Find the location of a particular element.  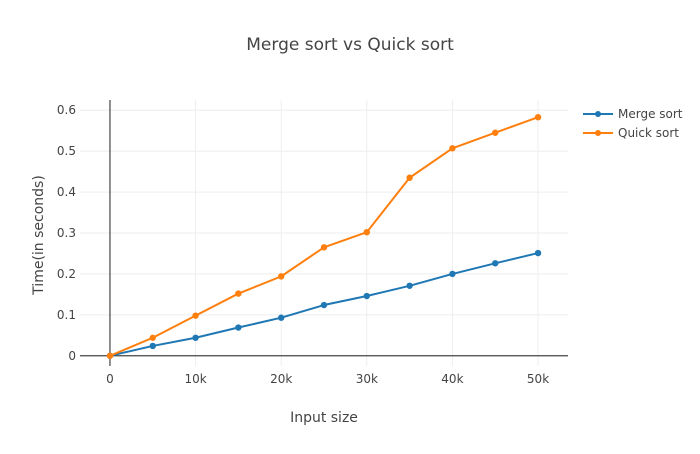

legend-marker-quick-sort is located at coordinates (598, 133).